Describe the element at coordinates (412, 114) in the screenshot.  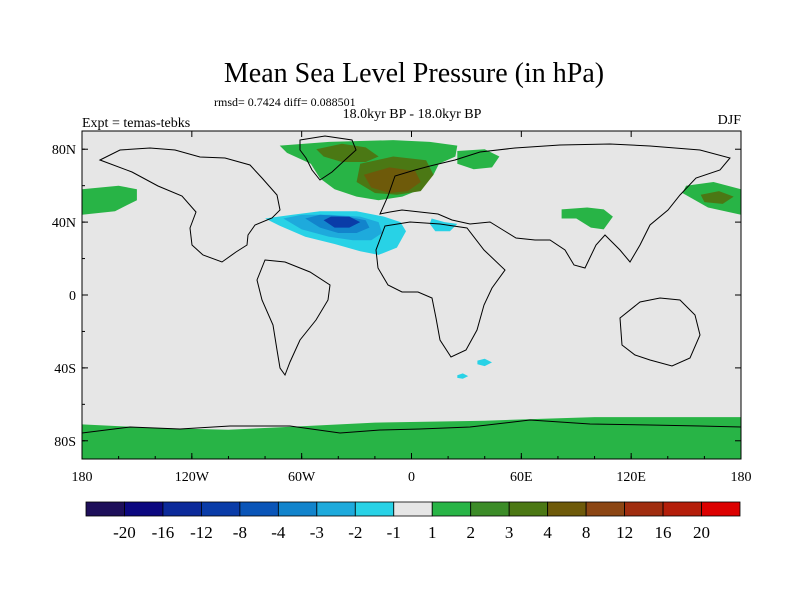
I see `subtitle: 18.0kyr BP - 18.0kyr BP` at that location.